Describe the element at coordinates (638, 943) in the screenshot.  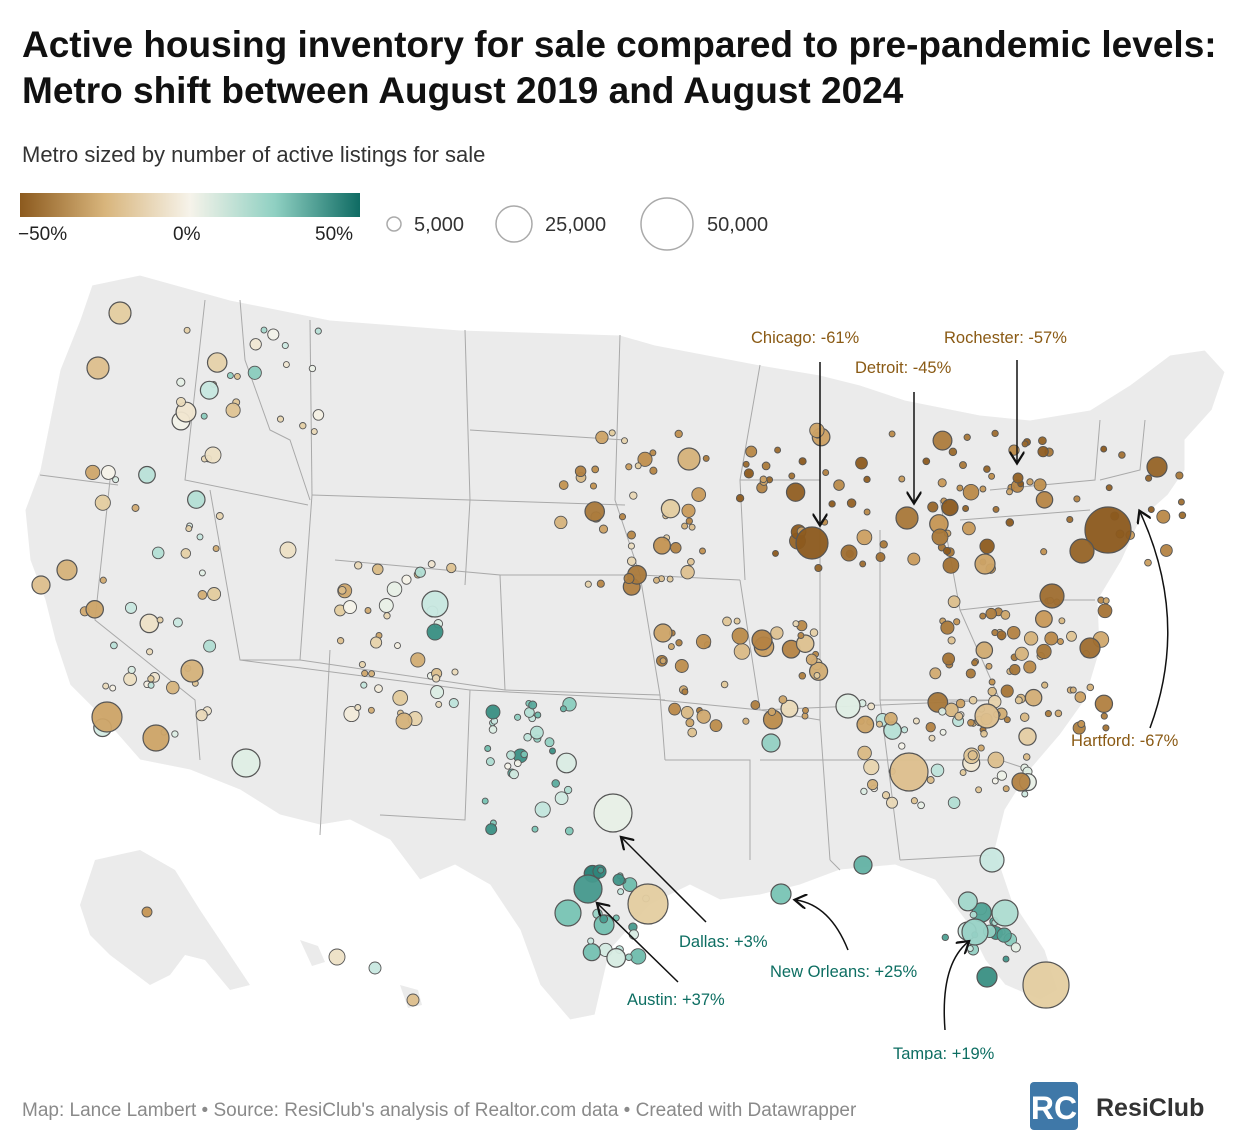
I see `austin-arrow` at that location.